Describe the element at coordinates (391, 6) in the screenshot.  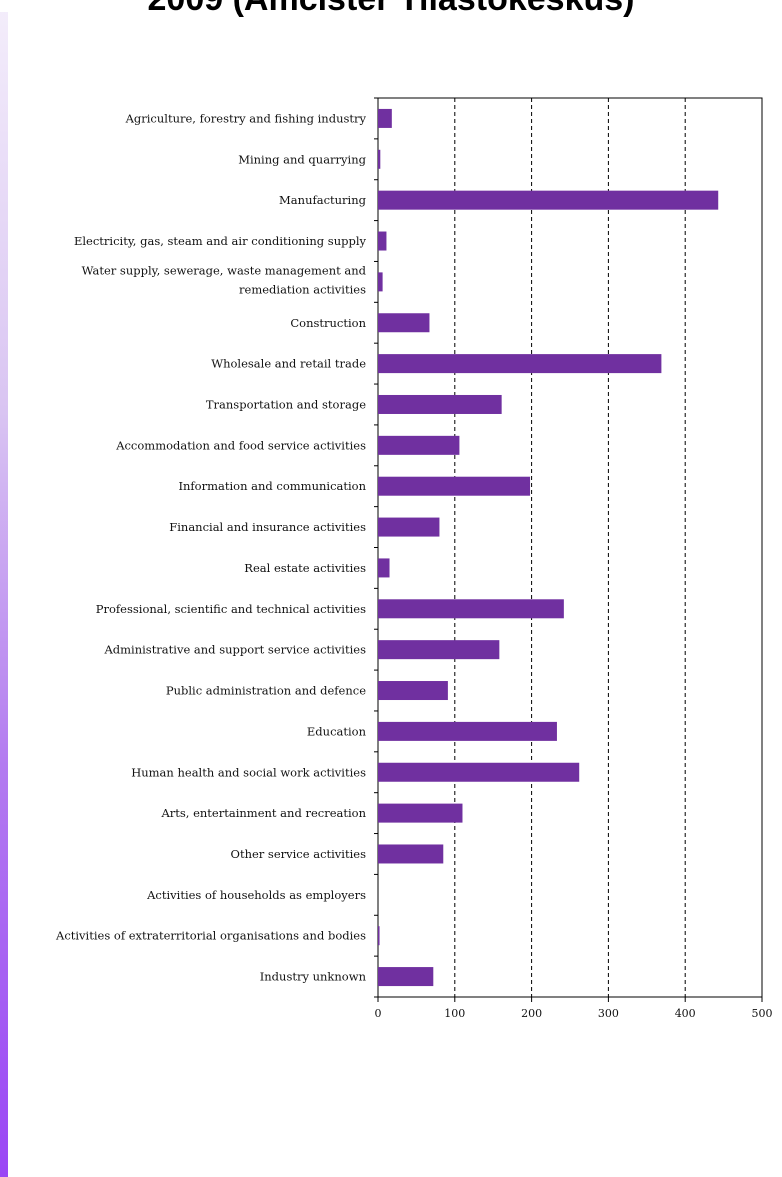
I see `title-band` at that location.